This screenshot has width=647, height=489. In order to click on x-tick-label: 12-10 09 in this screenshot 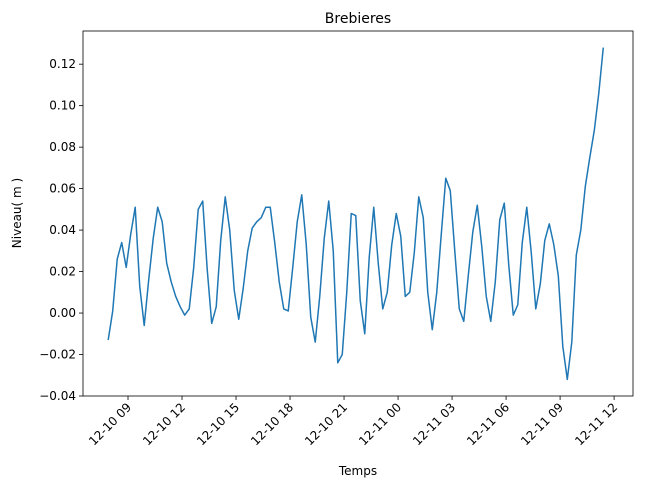, I will do `click(110, 424)`.